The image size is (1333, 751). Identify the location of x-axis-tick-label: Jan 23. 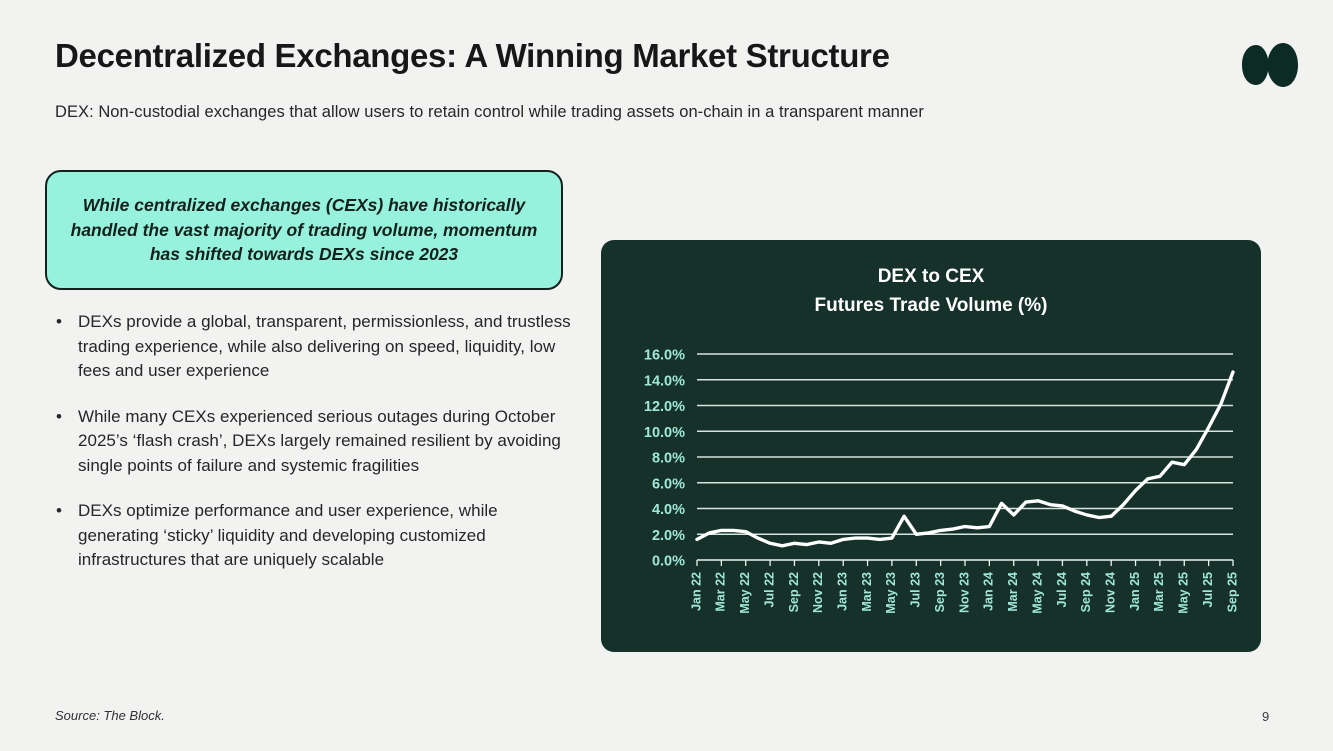
(842, 591).